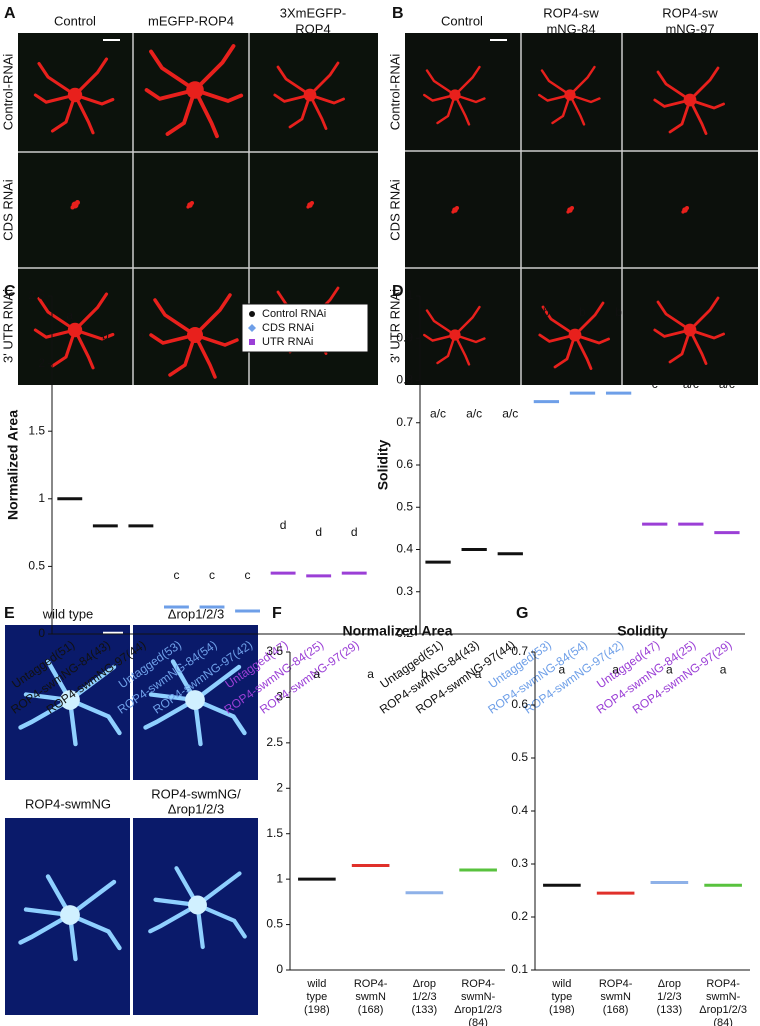  Describe the element at coordinates (519, 916) in the screenshot. I see `y-tick-label: 0.2` at that location.